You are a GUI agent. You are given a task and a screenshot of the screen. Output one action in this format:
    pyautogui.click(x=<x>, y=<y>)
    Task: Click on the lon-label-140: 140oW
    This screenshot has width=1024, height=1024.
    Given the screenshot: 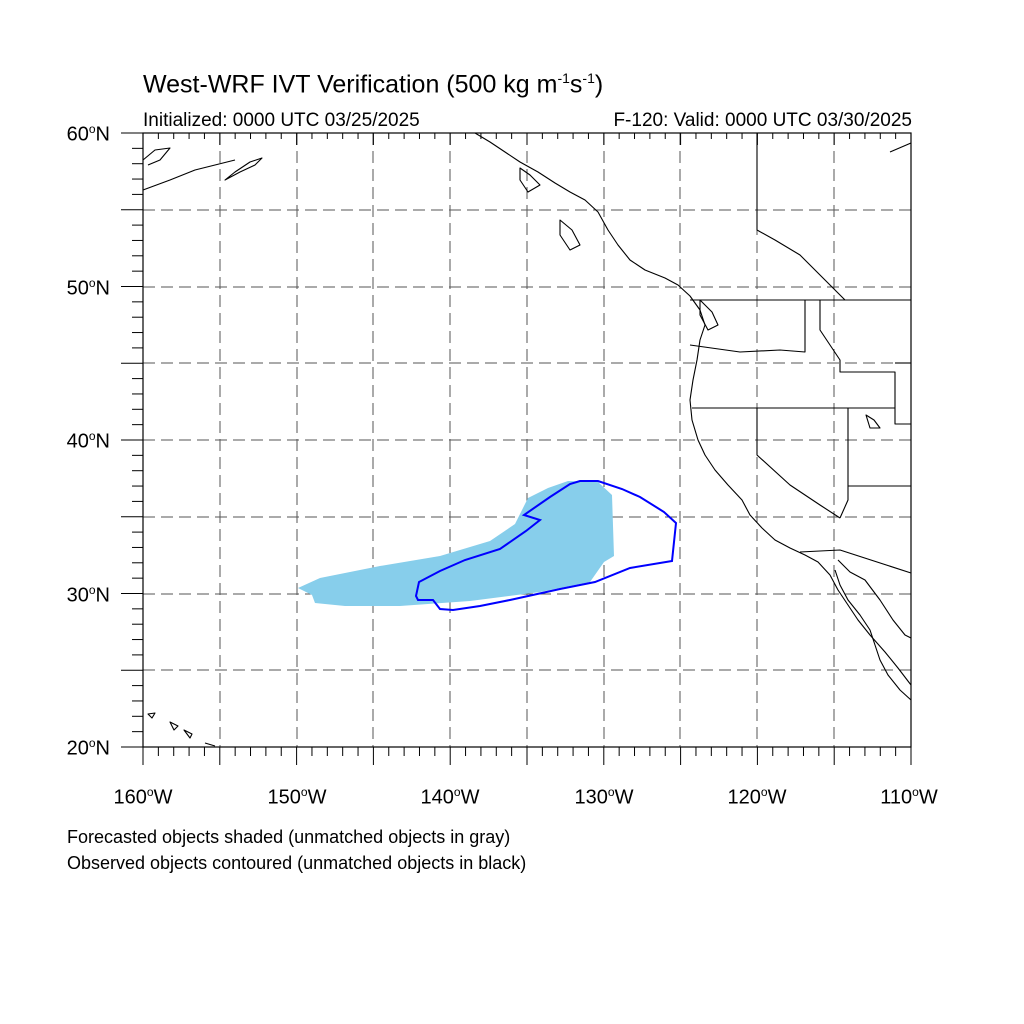 What is the action you would take?
    pyautogui.click(x=450, y=797)
    